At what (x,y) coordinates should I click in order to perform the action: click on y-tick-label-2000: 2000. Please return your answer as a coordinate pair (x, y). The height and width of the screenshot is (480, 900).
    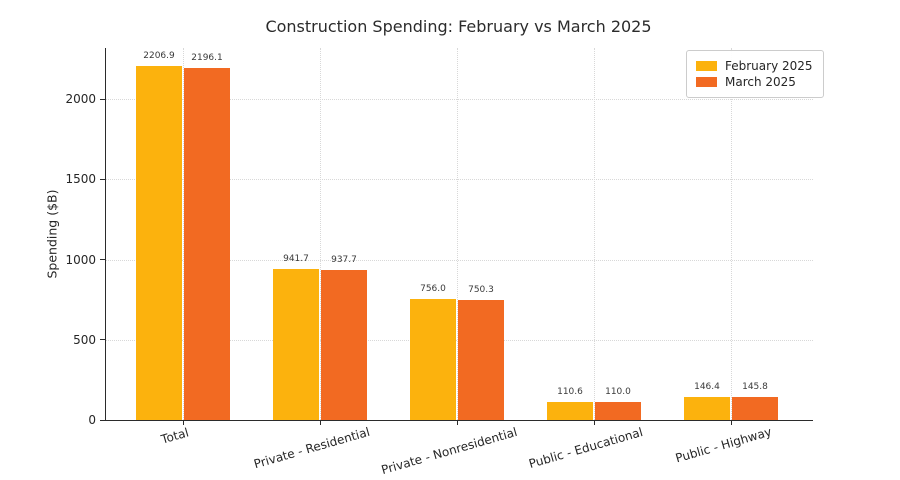
    Looking at the image, I should click on (80, 99).